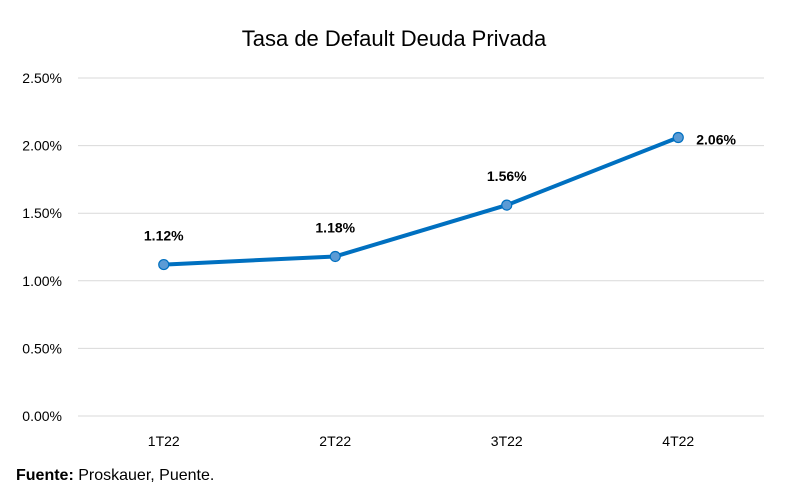 Image resolution: width=788 pixels, height=503 pixels. I want to click on y-tick-label: 0.50%, so click(42, 348).